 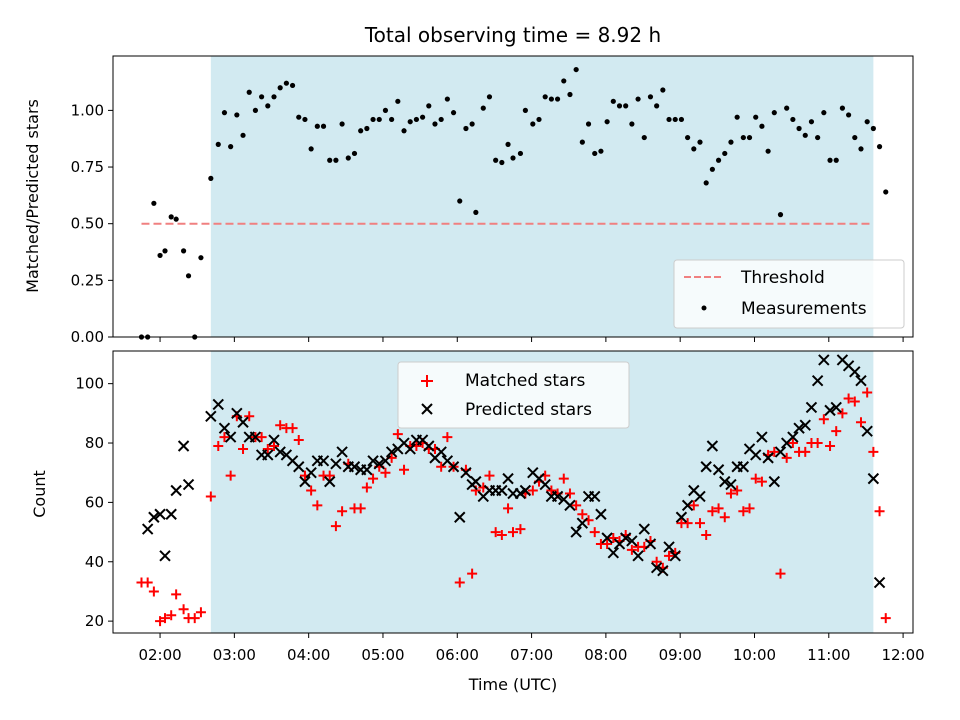 I want to click on ratio-x-axis-ticks, so click(x=531, y=339).